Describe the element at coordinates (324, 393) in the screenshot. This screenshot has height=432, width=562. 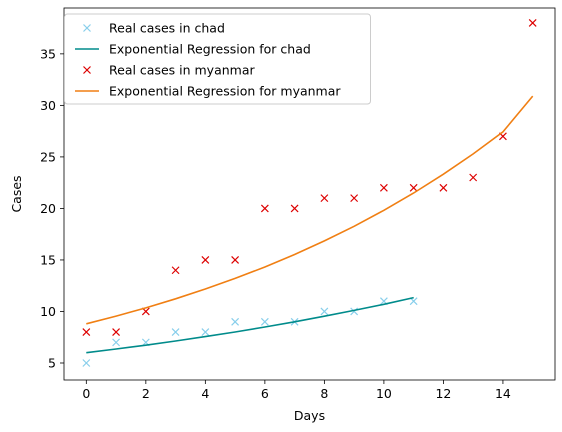
I see `x-tick-label: 8` at that location.